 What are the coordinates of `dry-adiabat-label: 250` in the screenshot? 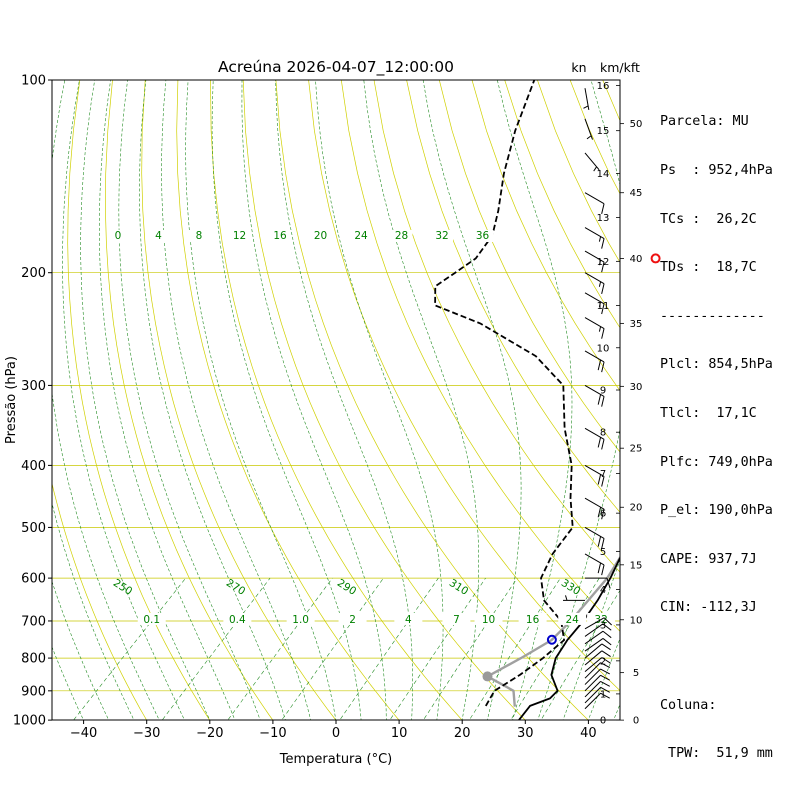 It's located at (122, 587).